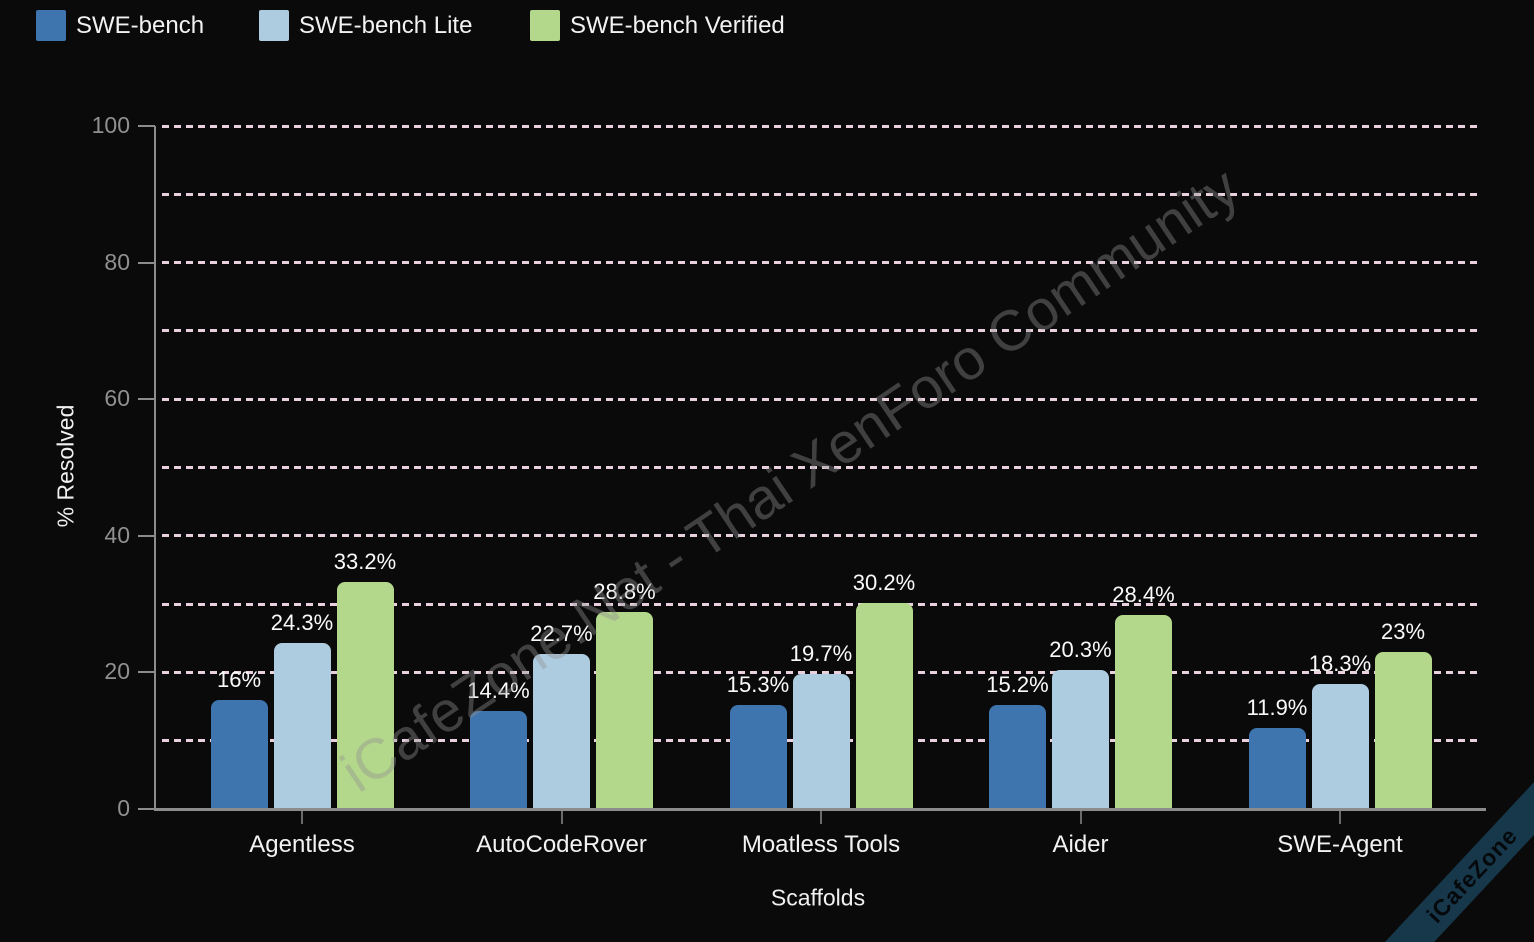 The image size is (1534, 942). Describe the element at coordinates (117, 671) in the screenshot. I see `y-tick-label-20: 20` at that location.